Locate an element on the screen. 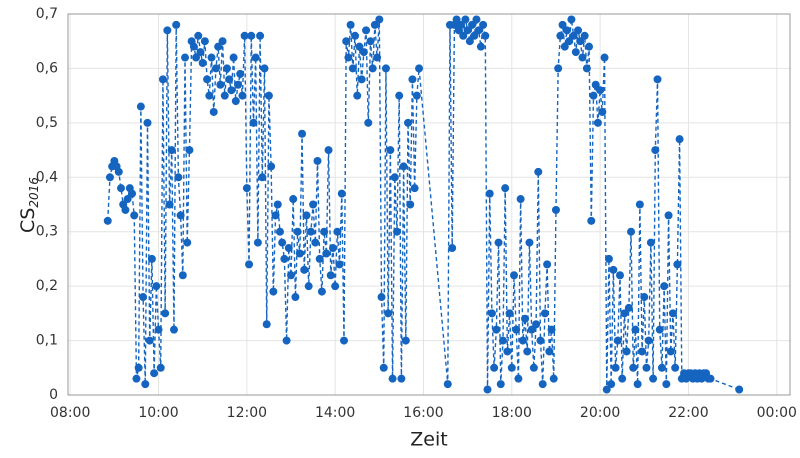 The width and height of the screenshot is (800, 458). x-tick-label: 00:00 is located at coordinates (777, 413).